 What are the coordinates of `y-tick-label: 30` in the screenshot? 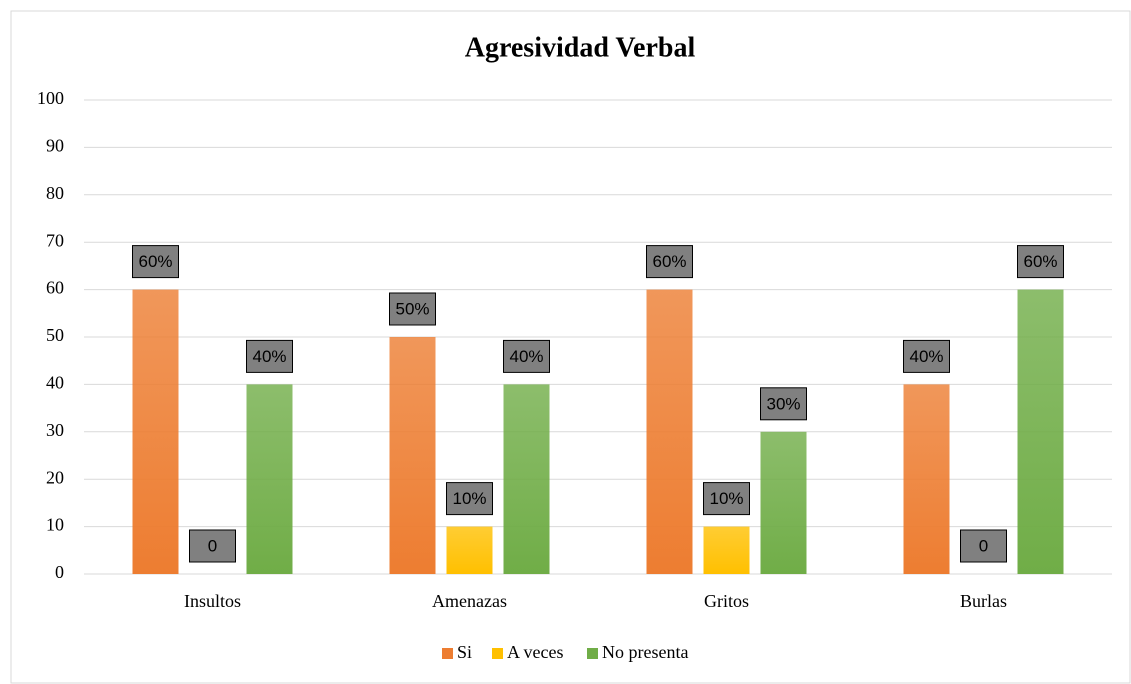 It's located at (55, 430).